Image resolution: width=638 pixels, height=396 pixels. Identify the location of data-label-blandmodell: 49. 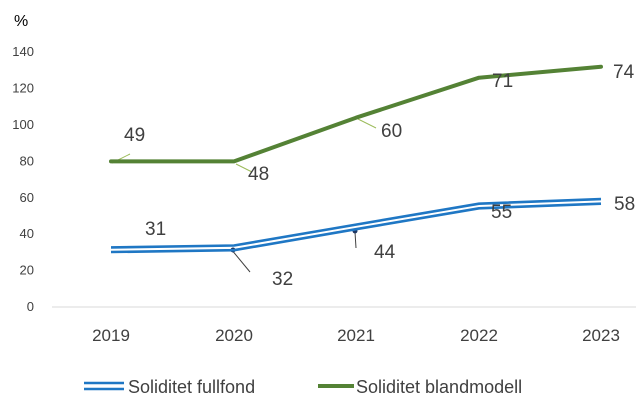
(134, 135).